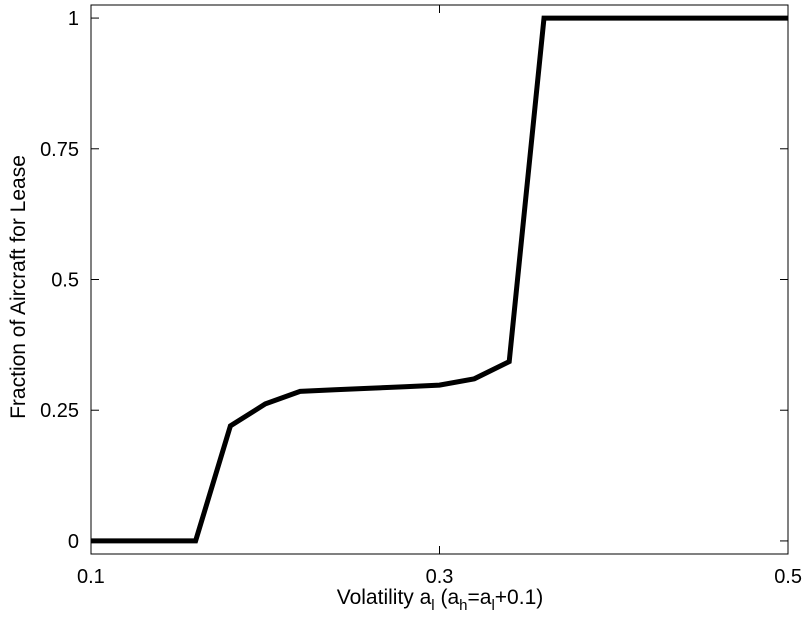  Describe the element at coordinates (440, 577) in the screenshot. I see `x-tick-label: 0.3` at that location.